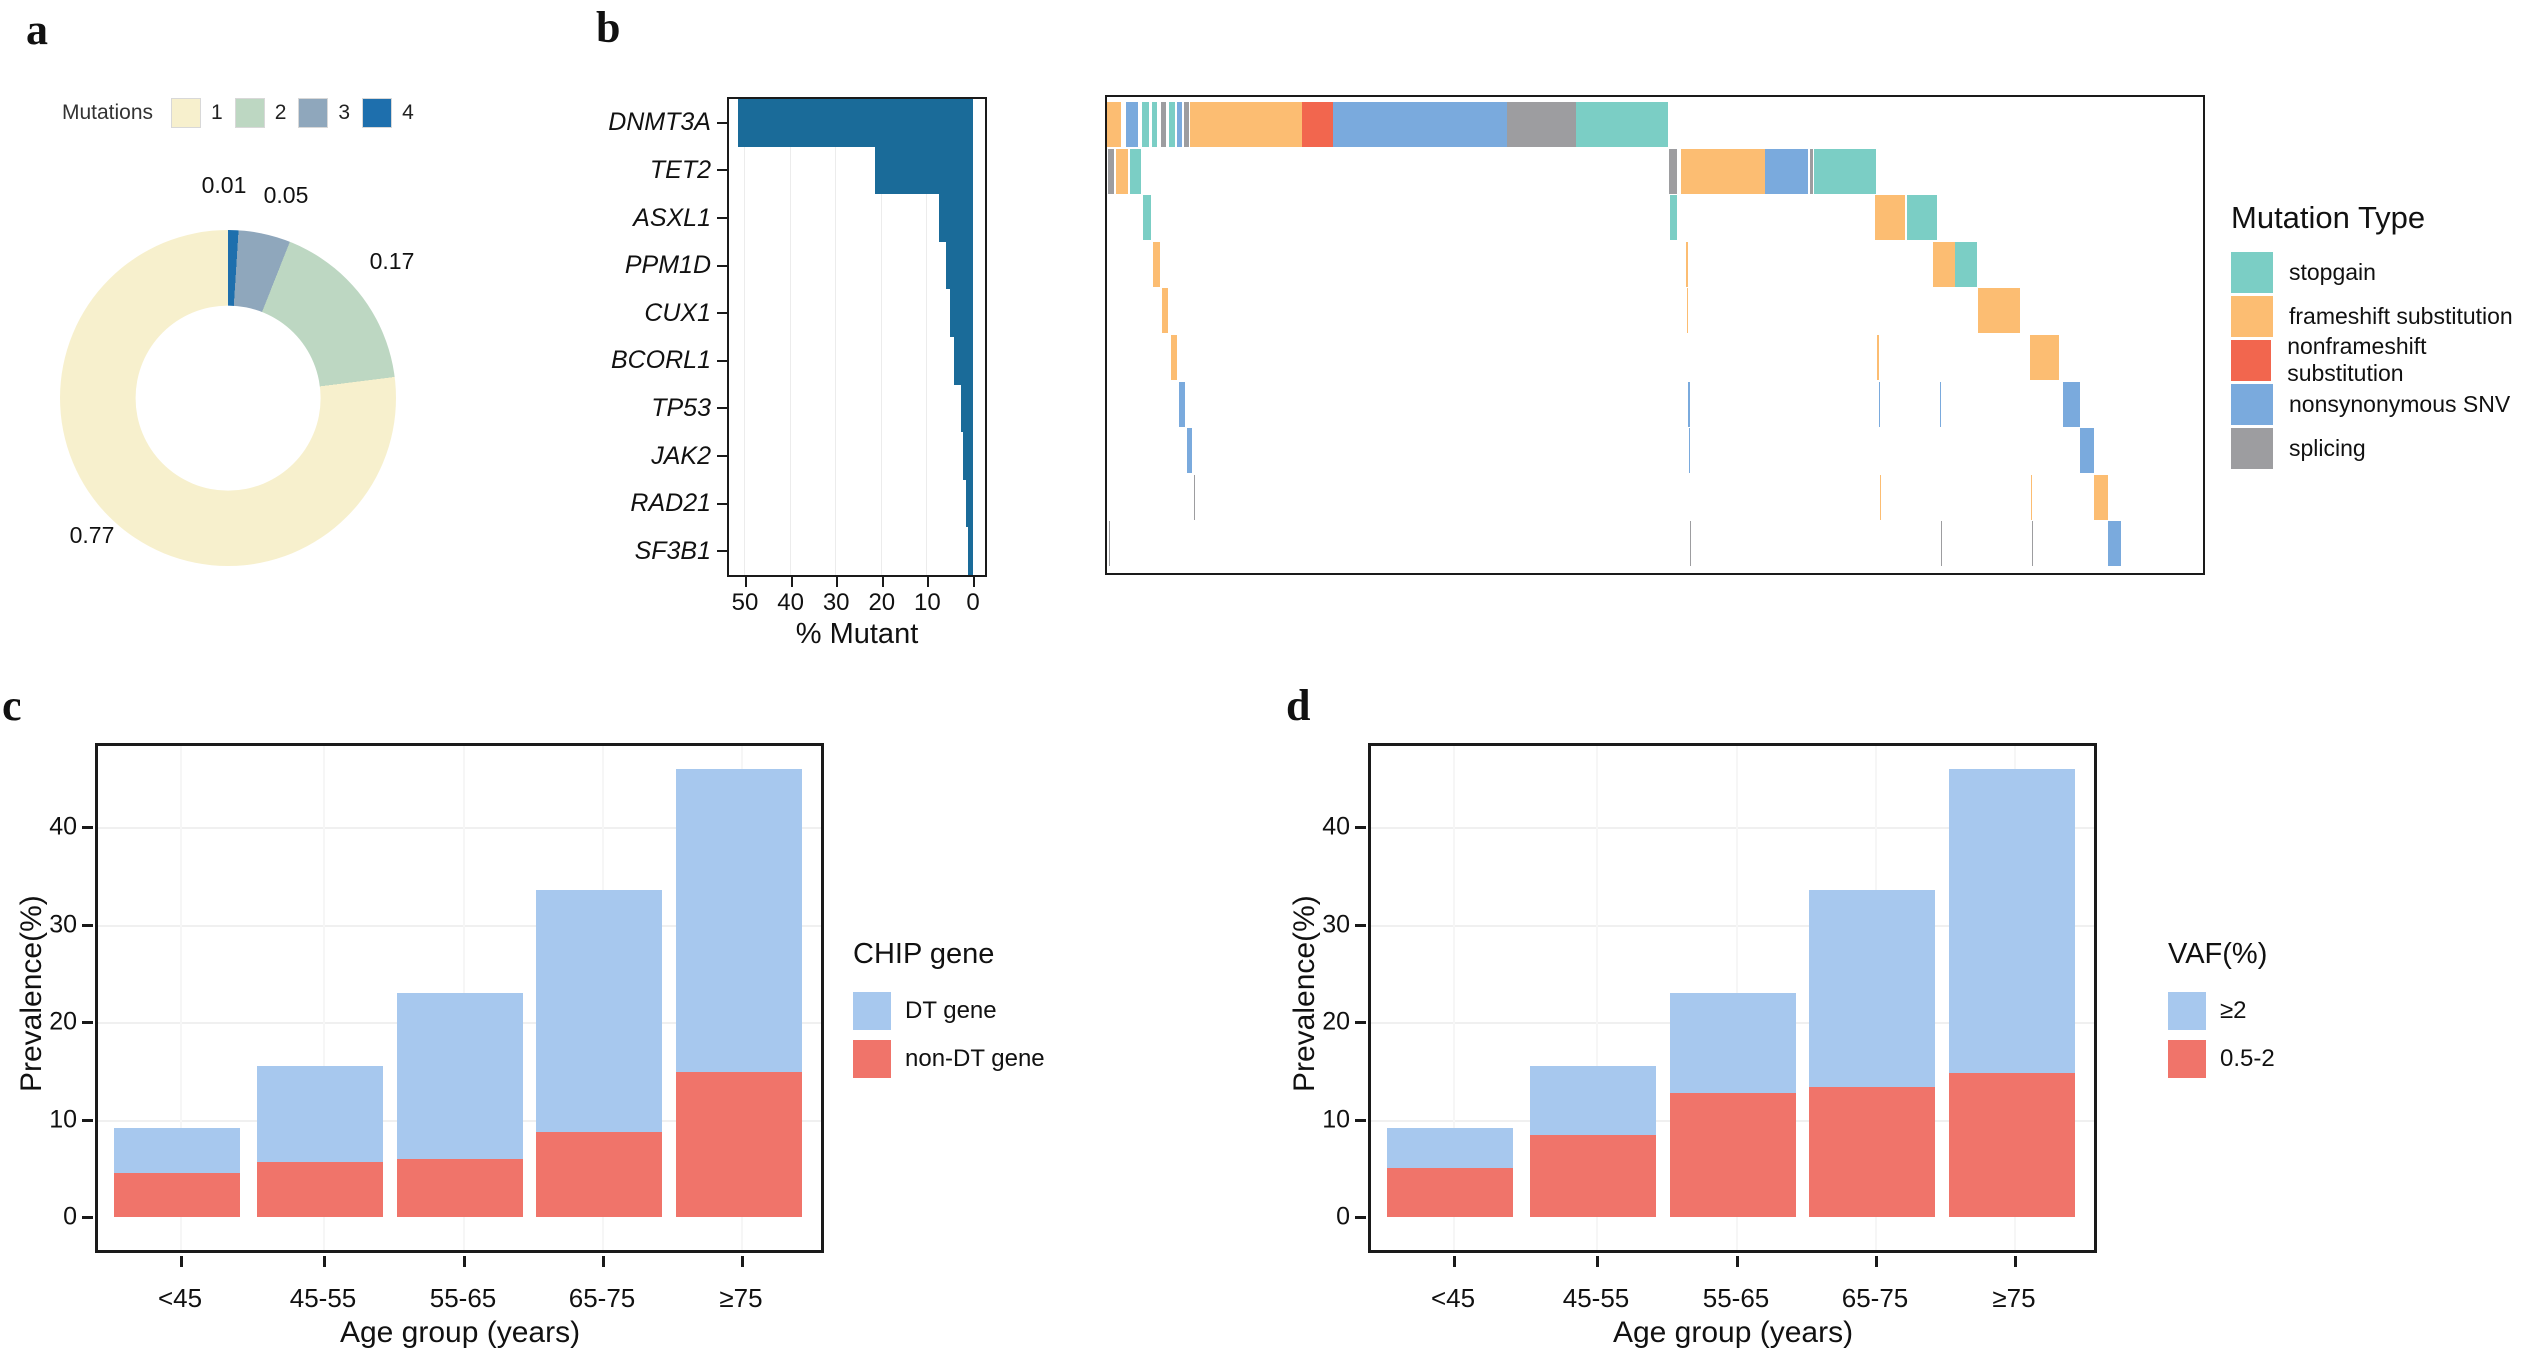  I want to click on panel-c-chart, so click(459, 998).